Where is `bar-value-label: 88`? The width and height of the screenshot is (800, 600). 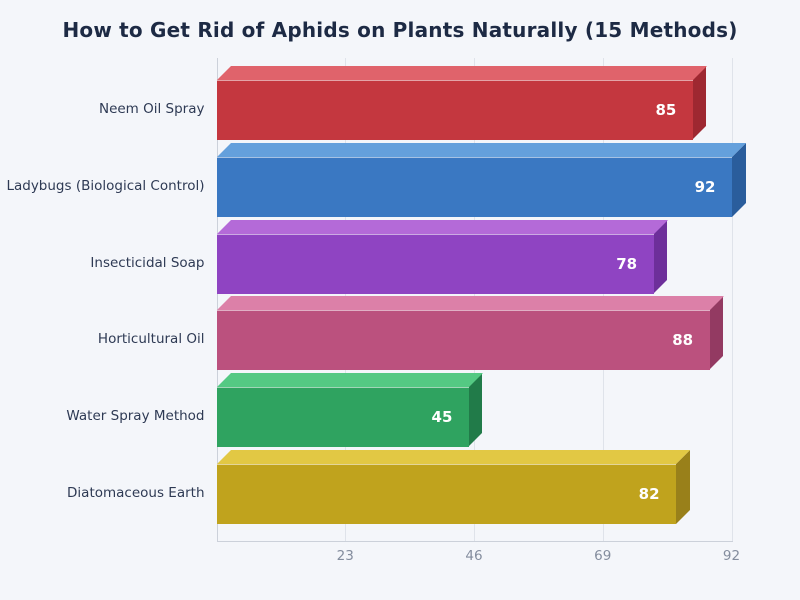
bar-value-label: 88 is located at coordinates (683, 340).